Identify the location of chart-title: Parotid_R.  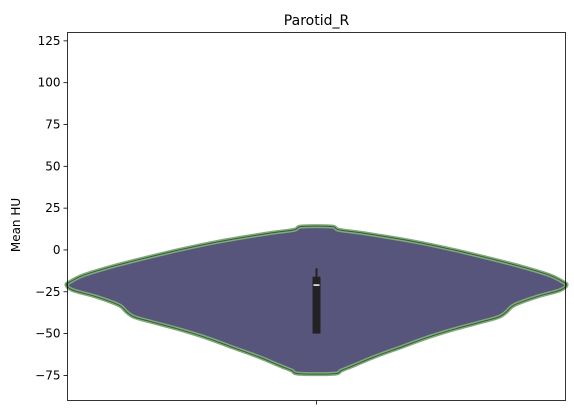
(317, 21).